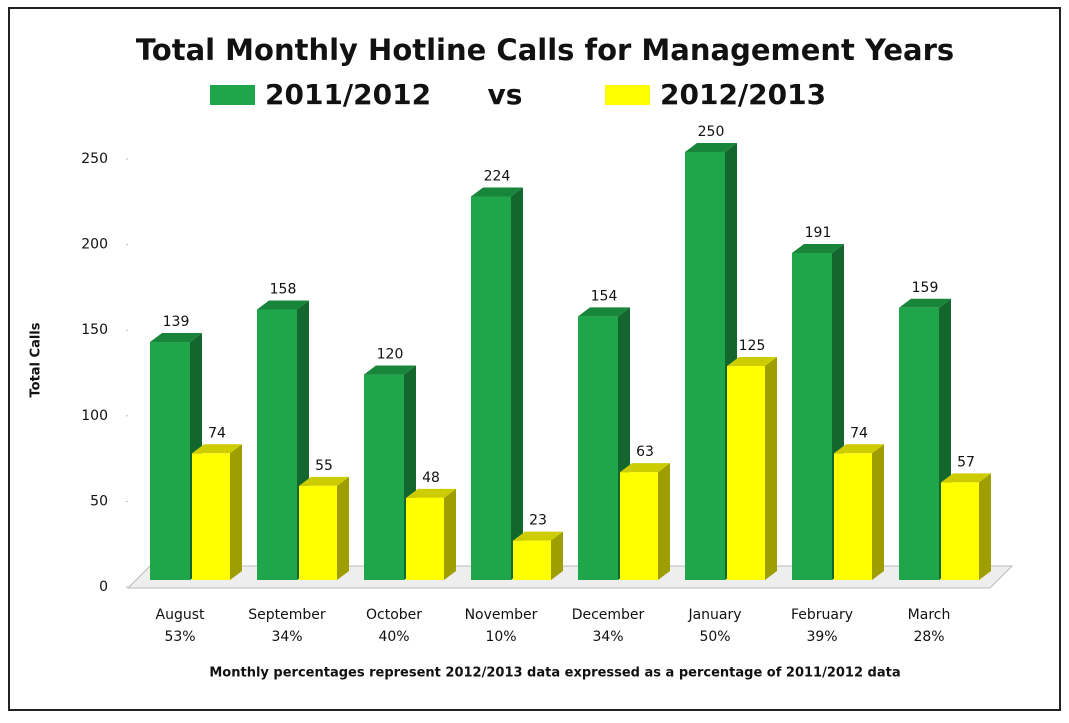 The width and height of the screenshot is (1069, 723). I want to click on legend-separator: vs, so click(505, 94).